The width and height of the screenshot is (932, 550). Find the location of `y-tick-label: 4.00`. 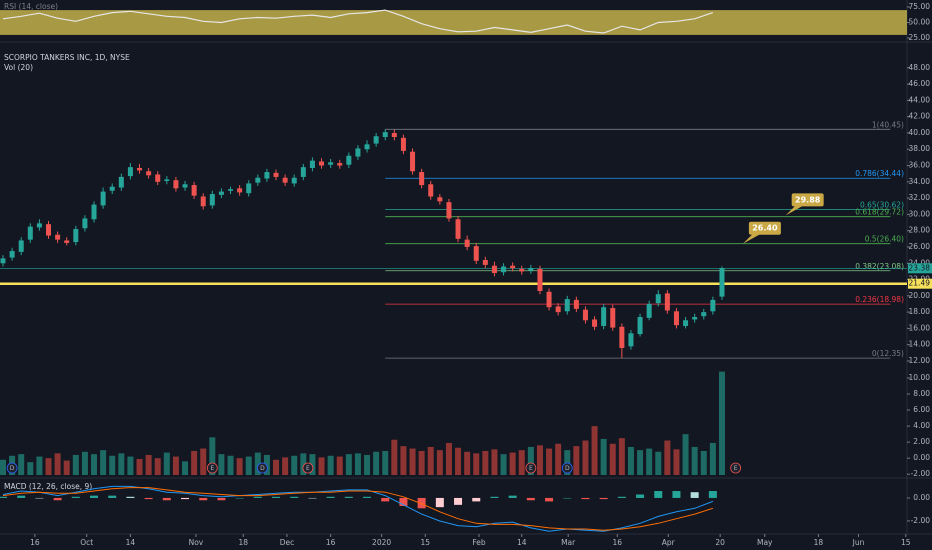

y-tick-label: 4.00 is located at coordinates (921, 425).